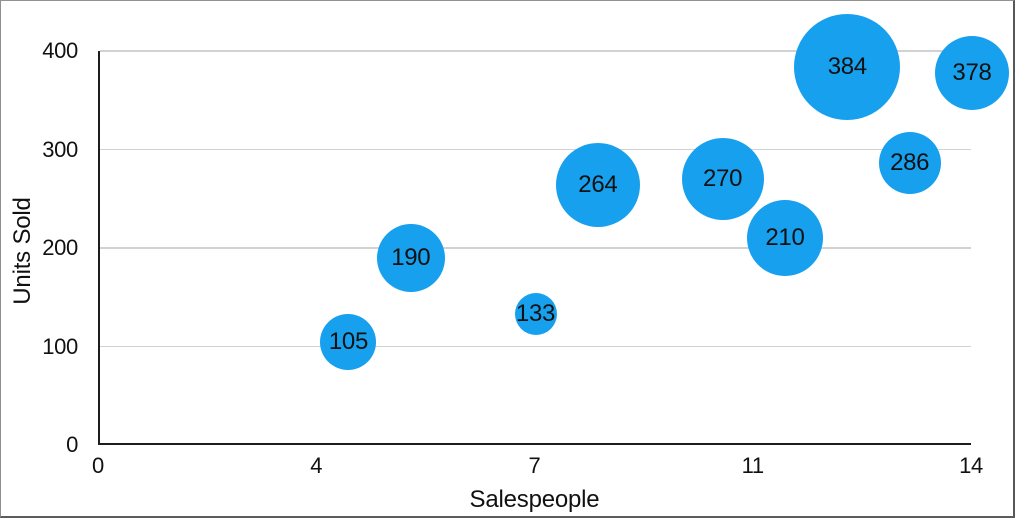 This screenshot has width=1015, height=518. I want to click on bubble: 190, so click(410, 257).